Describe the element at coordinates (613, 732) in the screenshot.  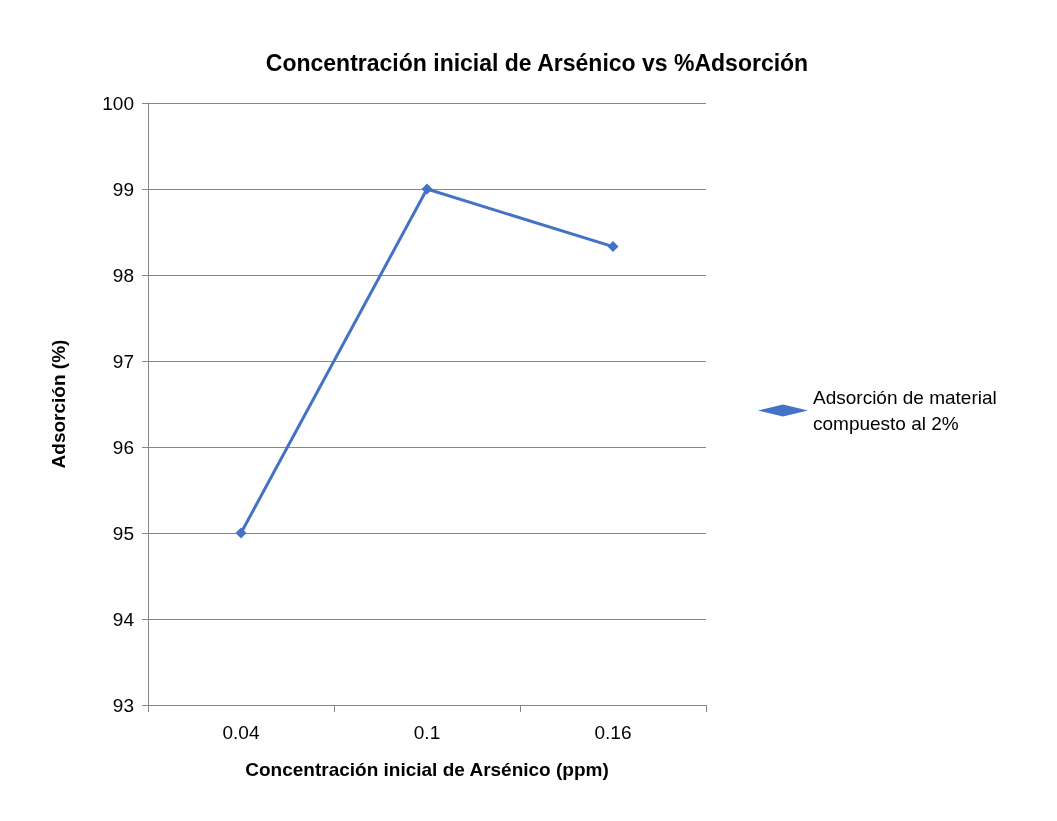
I see `x-tick-label: 0.16` at that location.